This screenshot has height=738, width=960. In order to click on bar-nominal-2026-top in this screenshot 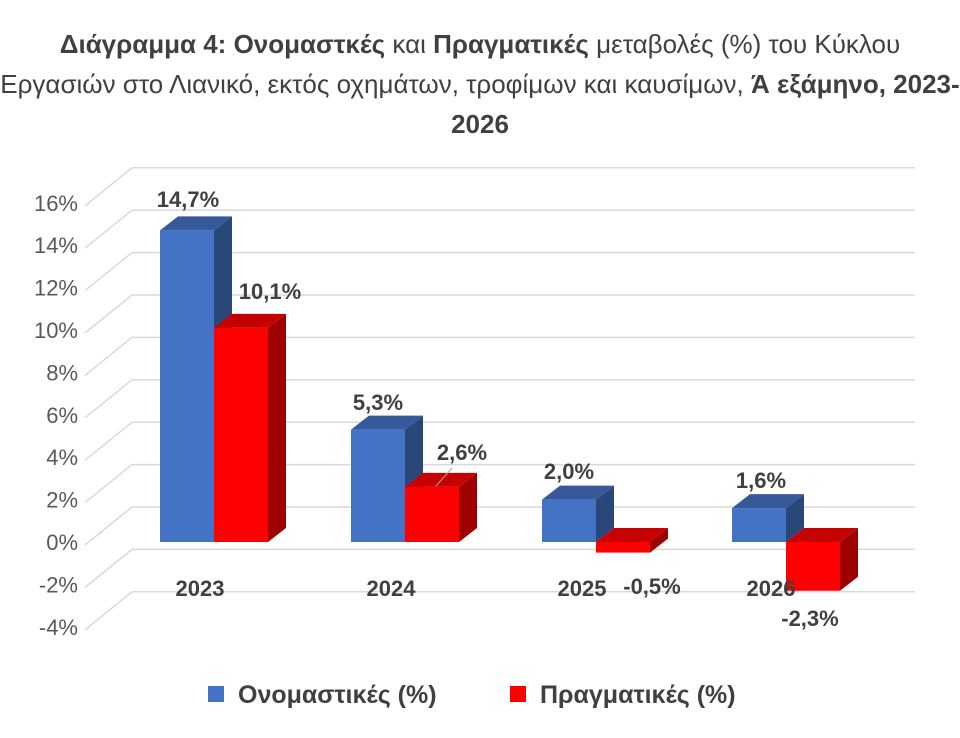, I will do `click(768, 501)`.